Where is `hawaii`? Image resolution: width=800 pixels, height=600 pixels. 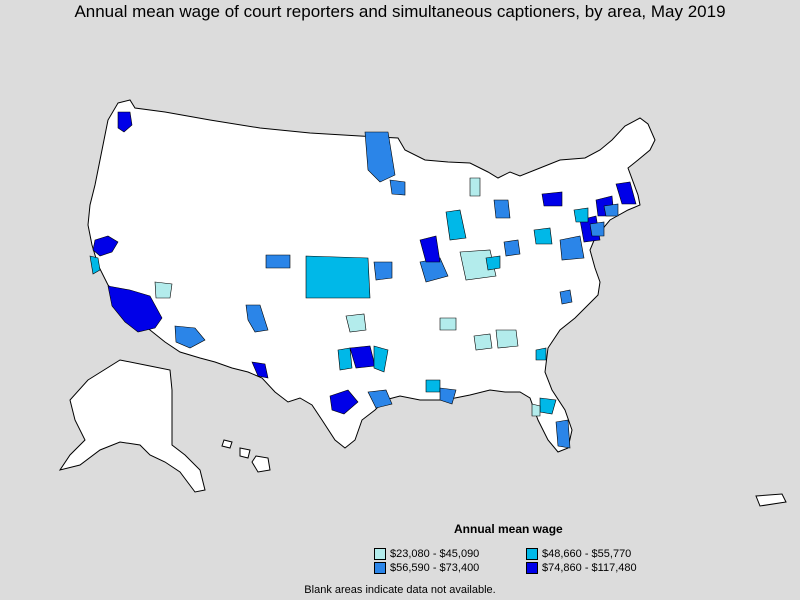
hawaii is located at coordinates (246, 456).